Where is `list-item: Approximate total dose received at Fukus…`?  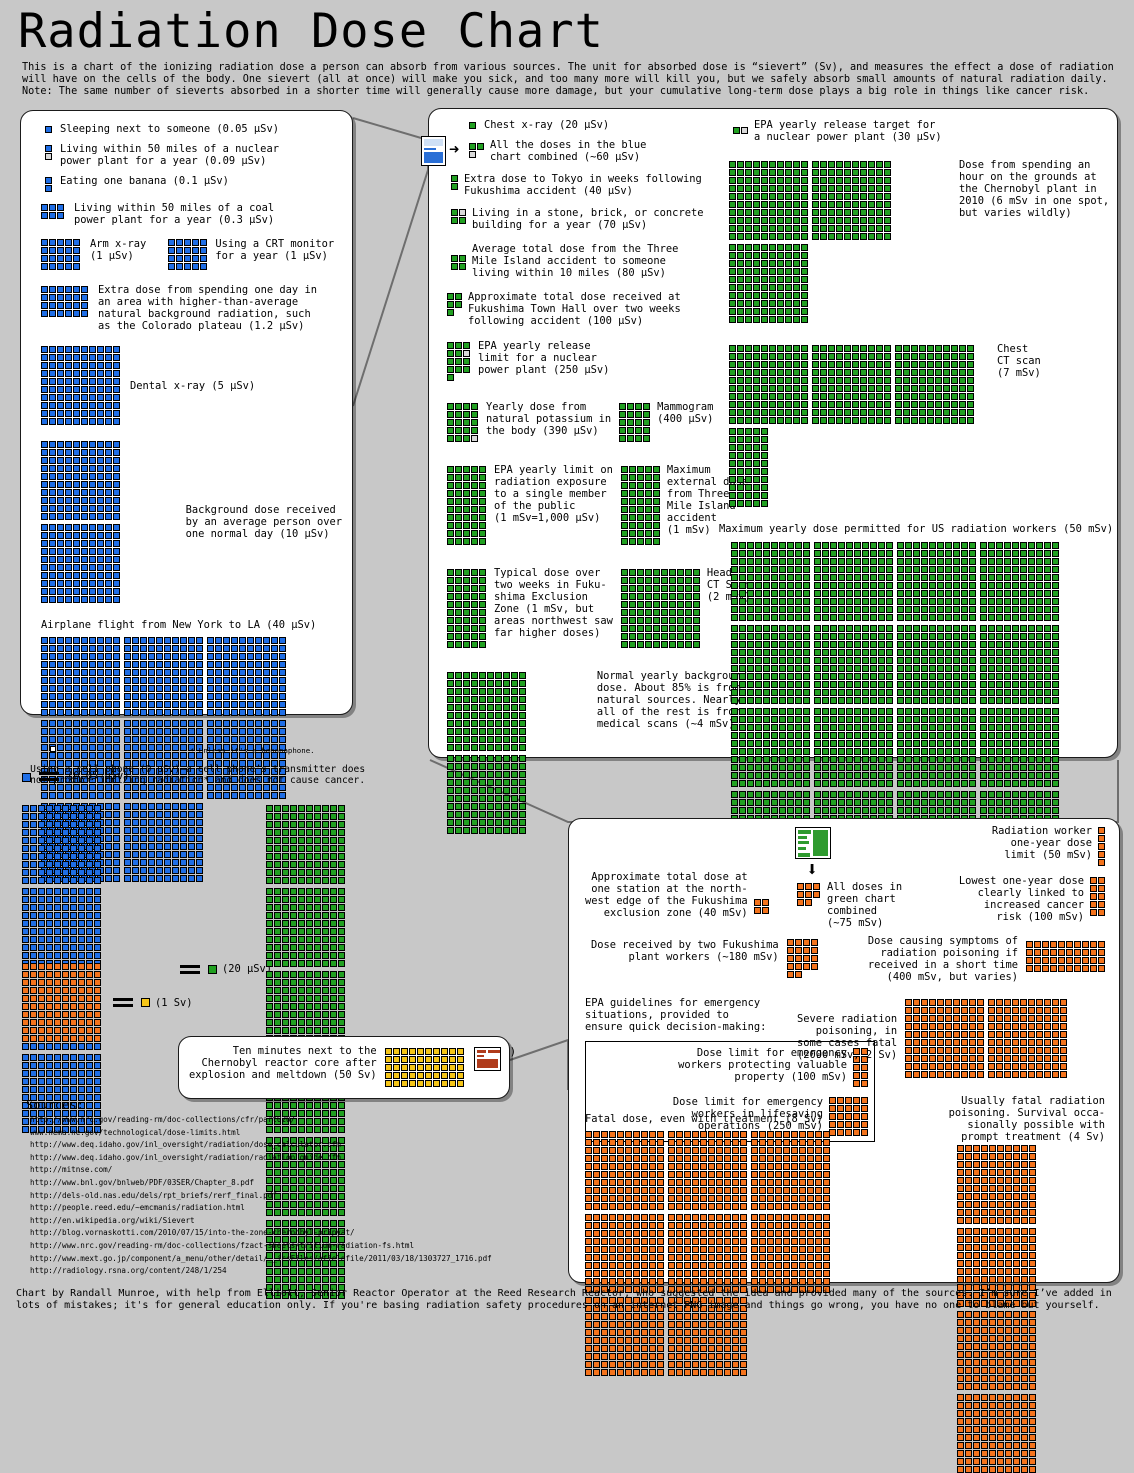
list-item: Approximate total dose received at Fukus… is located at coordinates (597, 309).